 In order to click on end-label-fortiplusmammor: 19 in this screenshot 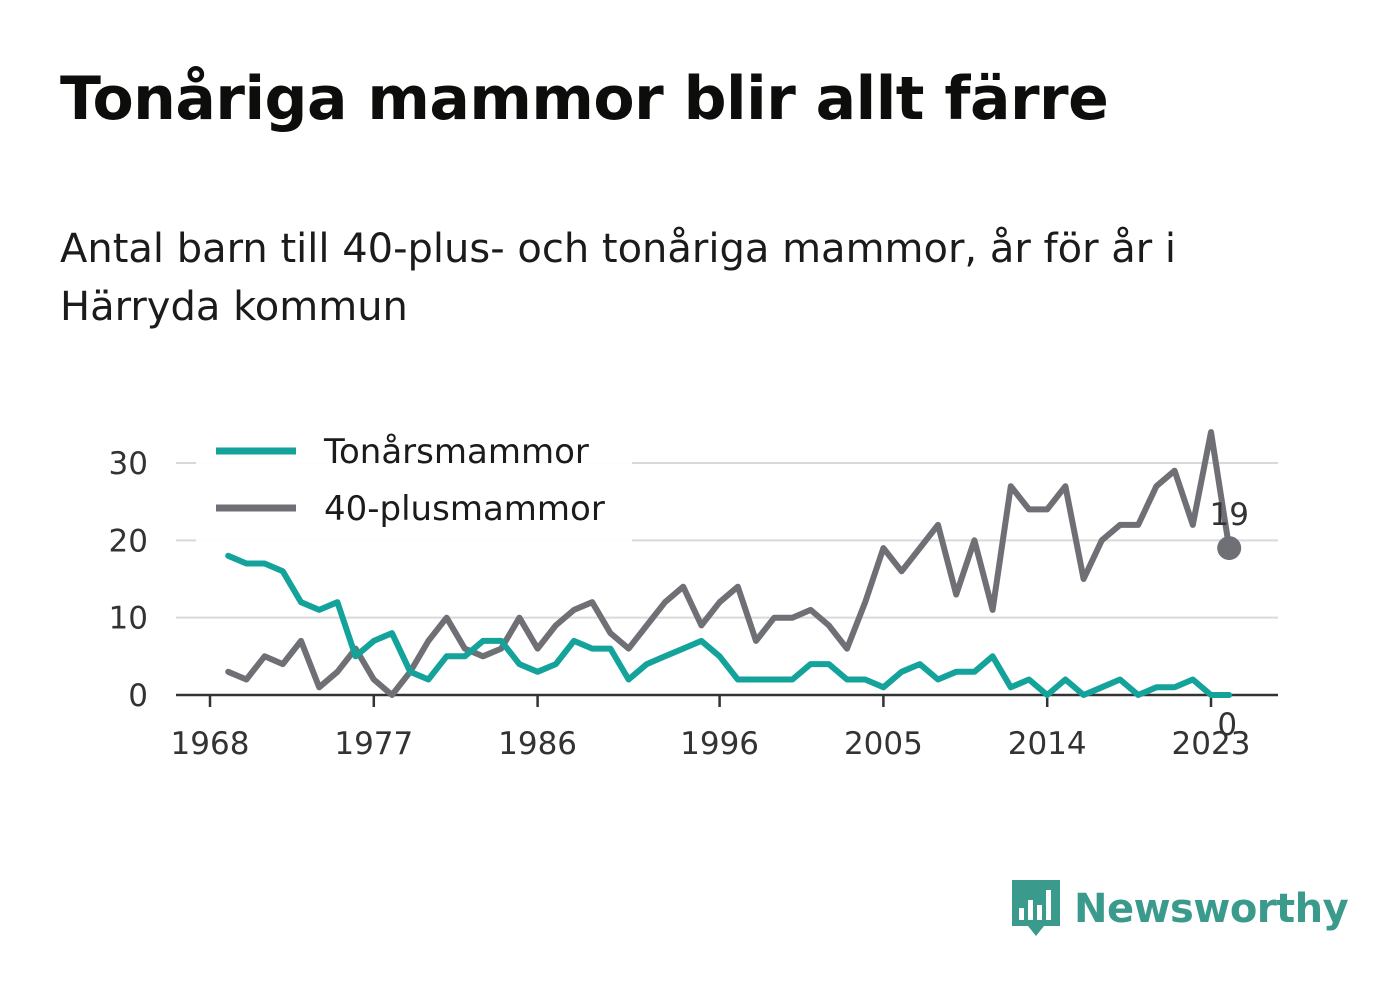, I will do `click(1228, 515)`.